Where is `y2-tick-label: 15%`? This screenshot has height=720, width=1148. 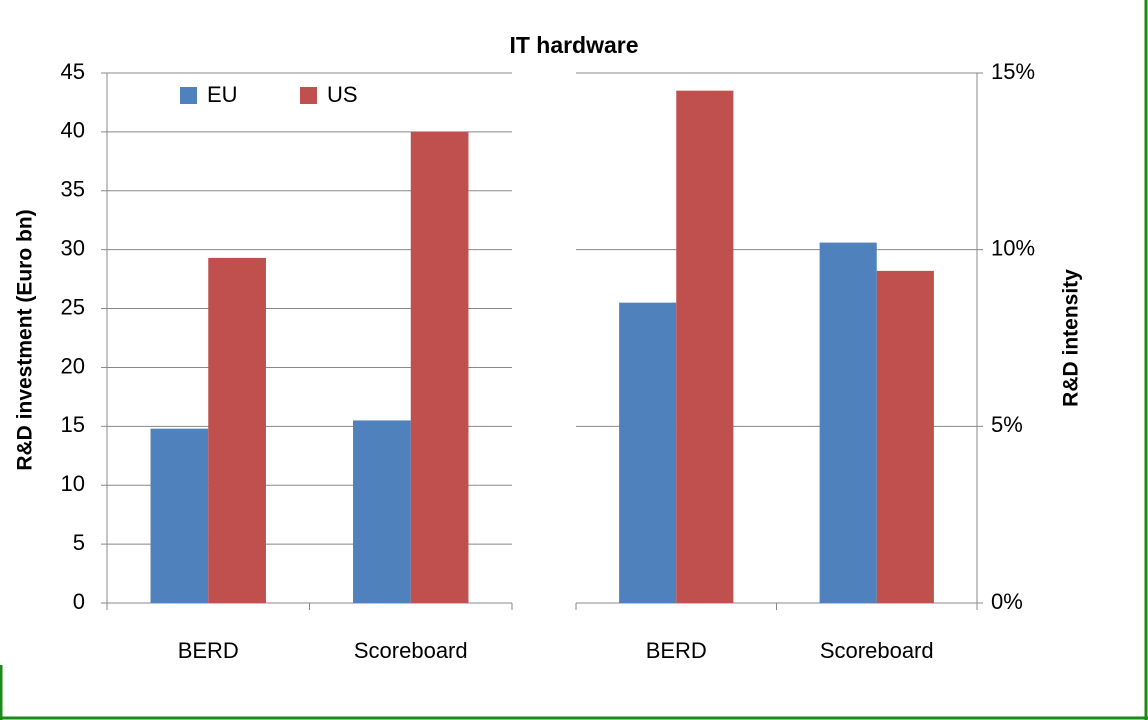
y2-tick-label: 15% is located at coordinates (1013, 71).